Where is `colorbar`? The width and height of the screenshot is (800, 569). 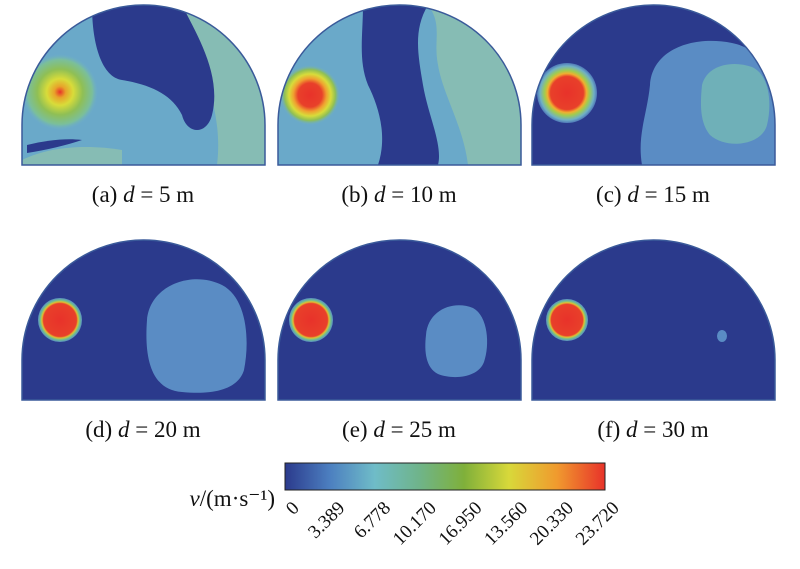
colorbar is located at coordinates (445, 476).